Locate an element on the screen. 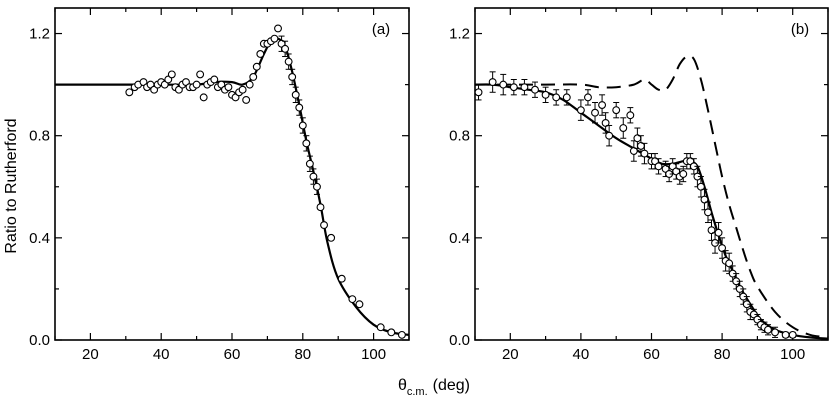 The image size is (830, 406). x-axis-title-unit: (deg) is located at coordinates (451, 385).